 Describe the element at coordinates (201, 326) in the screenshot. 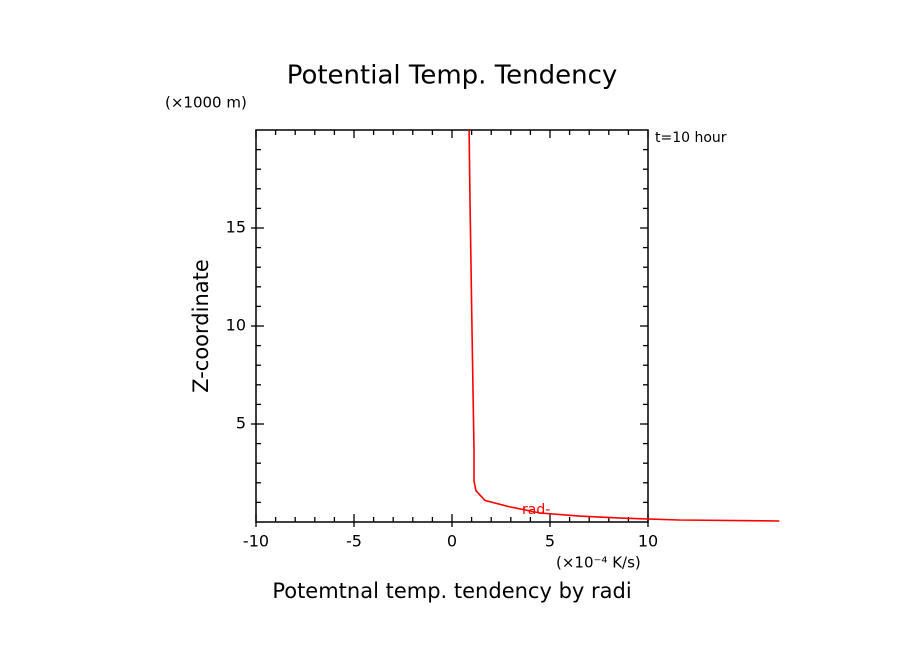

I see `y-axis-label: Z-coordinate` at that location.